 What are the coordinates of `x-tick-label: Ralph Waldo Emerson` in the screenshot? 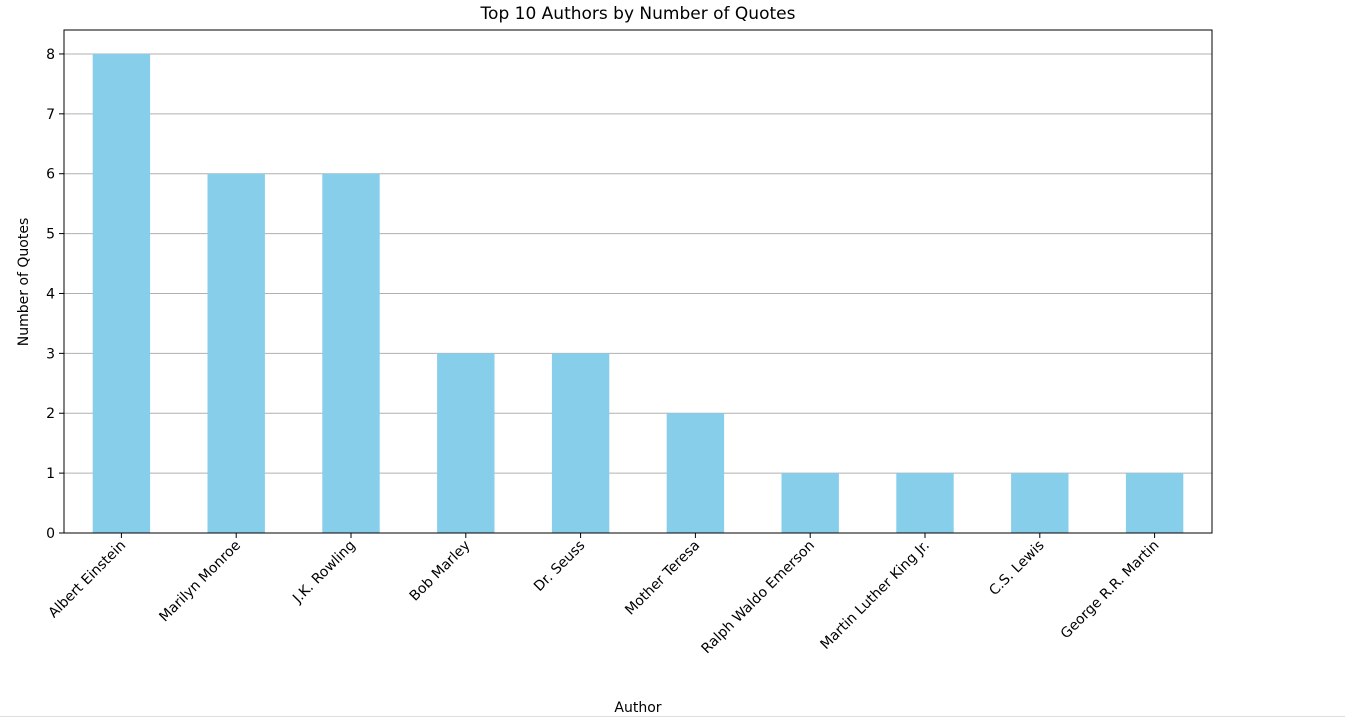 It's located at (759, 598).